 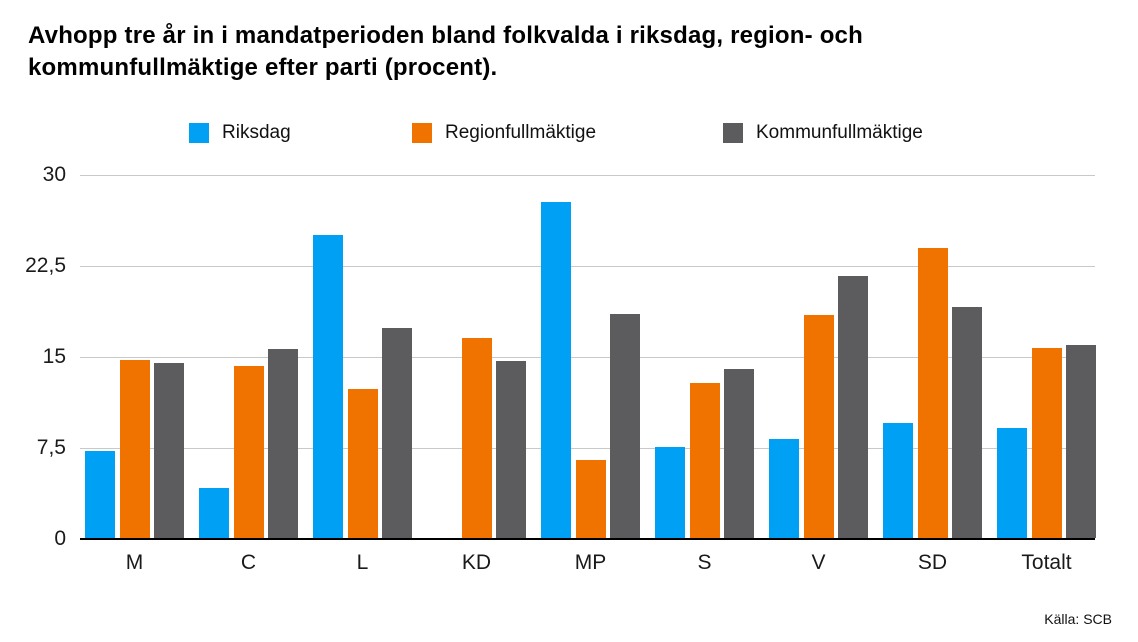 What do you see at coordinates (1046, 562) in the screenshot?
I see `x-tick-label-totalt: Totalt` at bounding box center [1046, 562].